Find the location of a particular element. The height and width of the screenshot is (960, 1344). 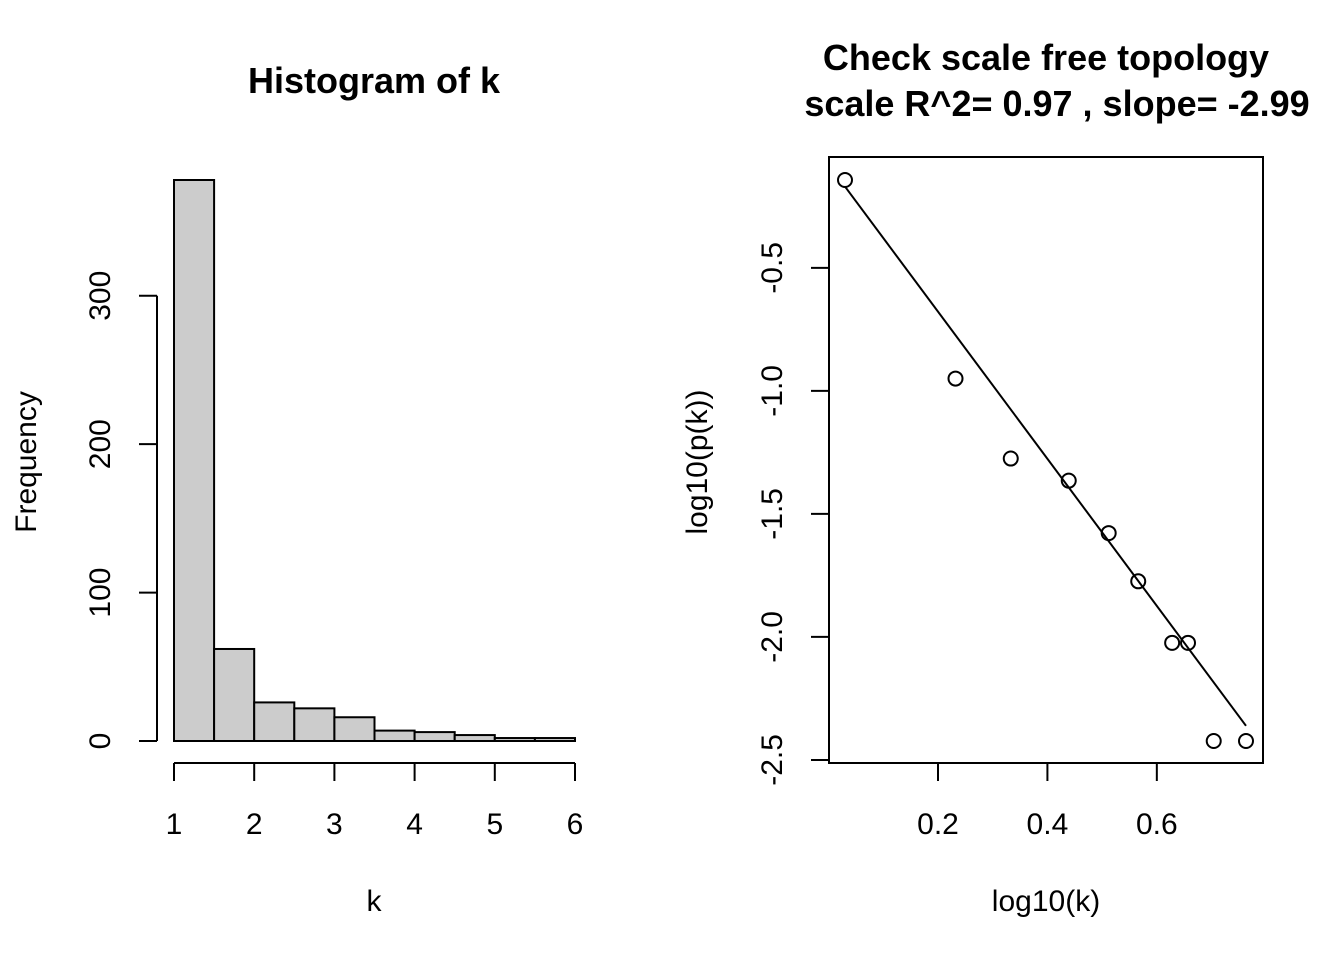

histogram-x-tick-label: 5 is located at coordinates (494, 824).